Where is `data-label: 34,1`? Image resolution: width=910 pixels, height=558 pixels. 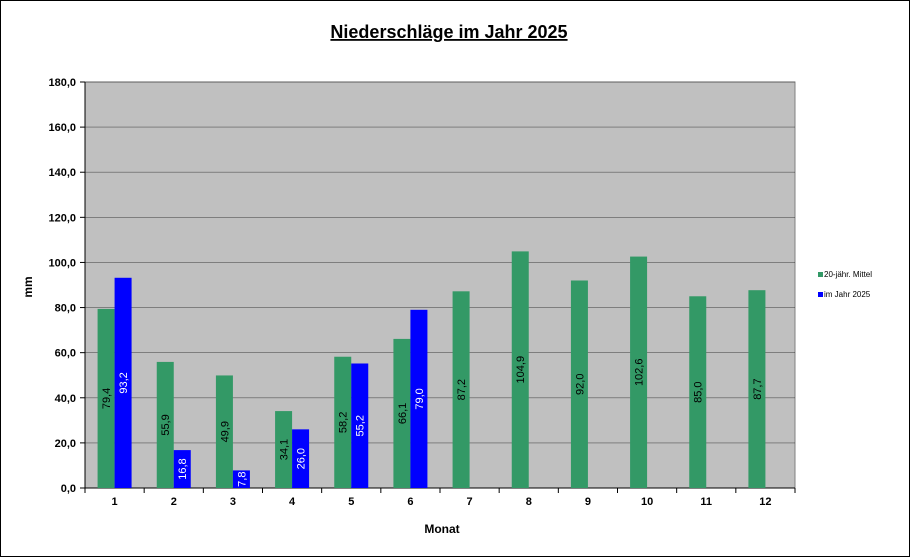 data-label: 34,1 is located at coordinates (285, 449).